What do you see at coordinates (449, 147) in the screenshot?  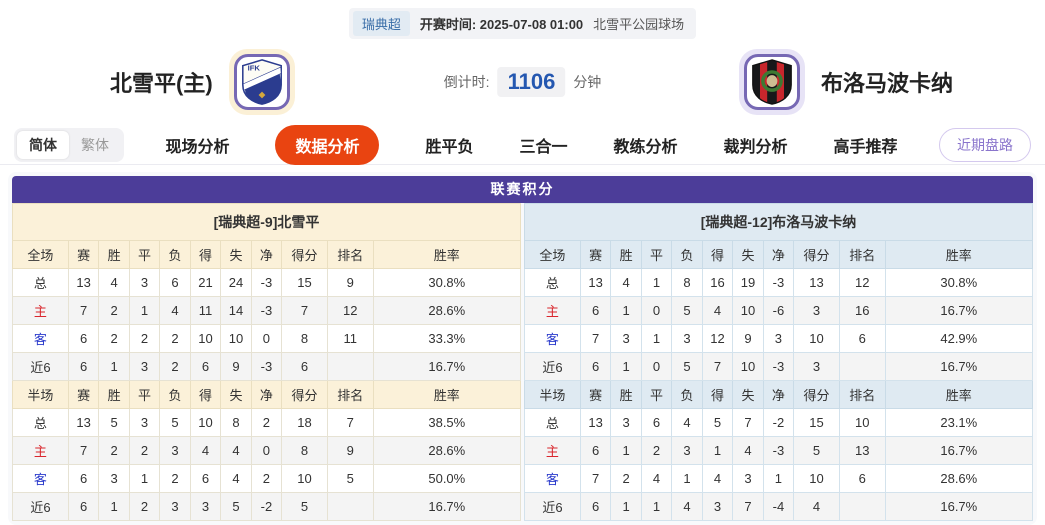 I see `tab-win-draw-lose: 胜平负` at bounding box center [449, 147].